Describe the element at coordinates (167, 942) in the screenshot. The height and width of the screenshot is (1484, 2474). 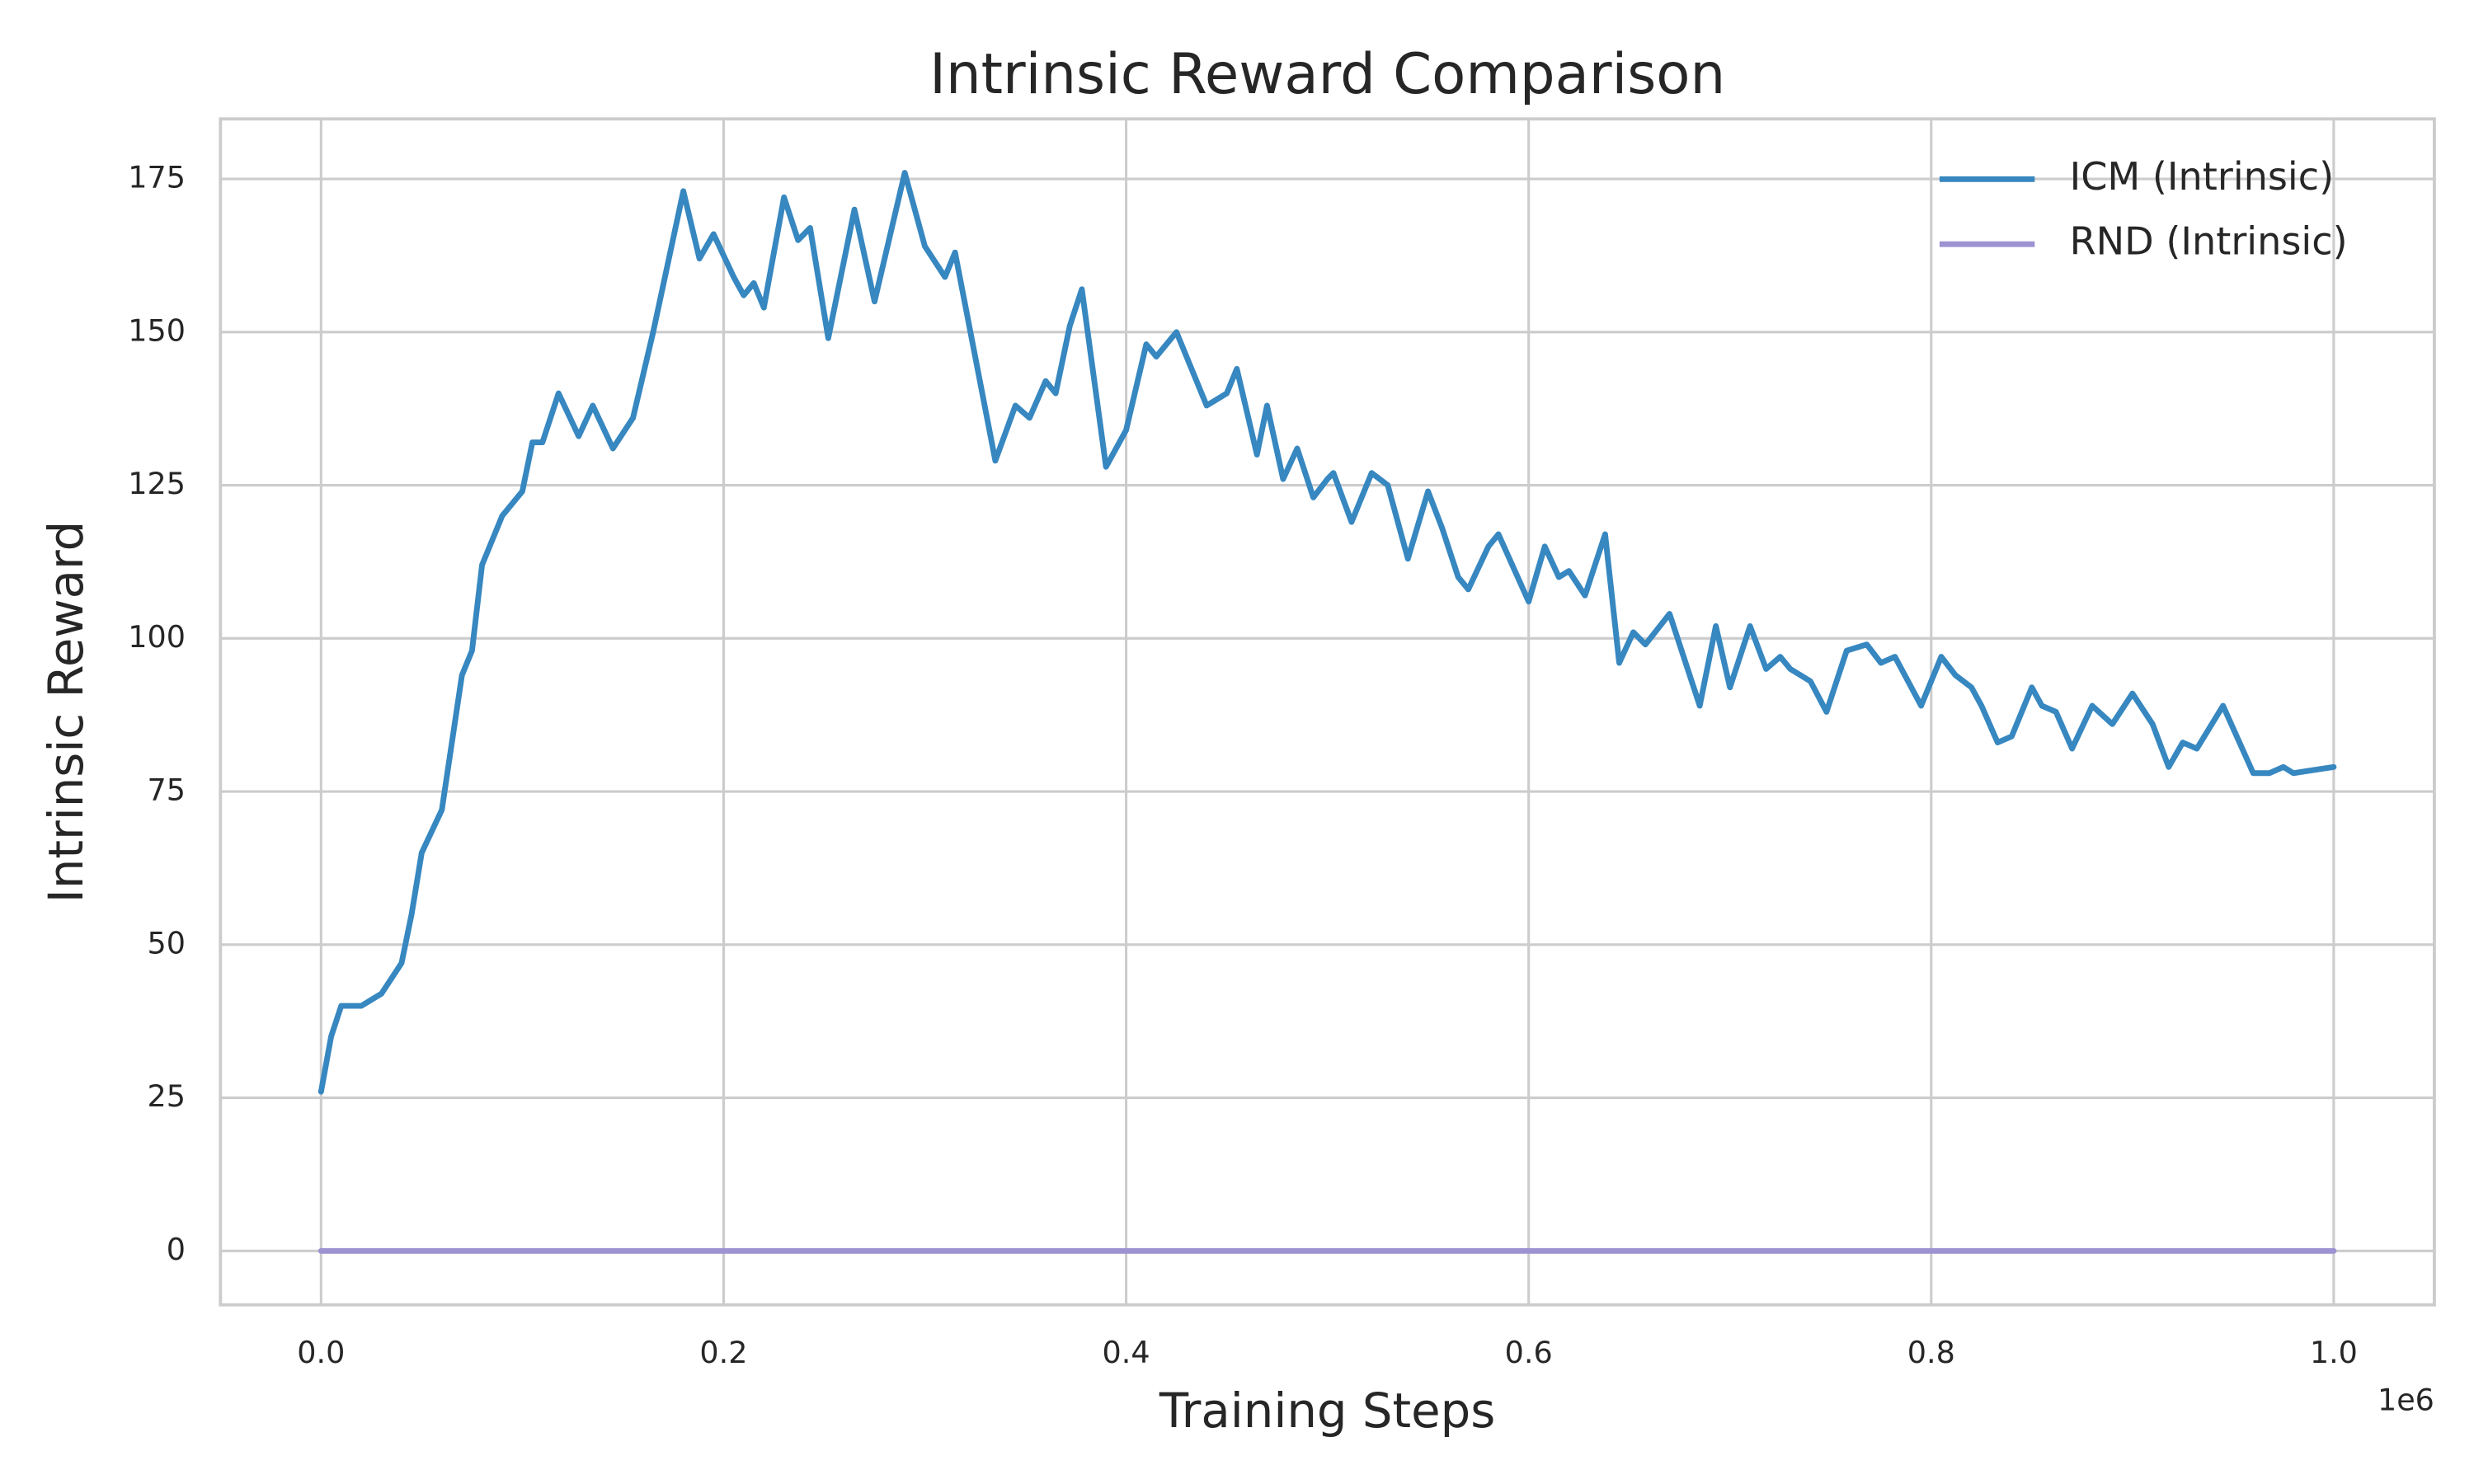
I see `y-tick-label: 50` at that location.